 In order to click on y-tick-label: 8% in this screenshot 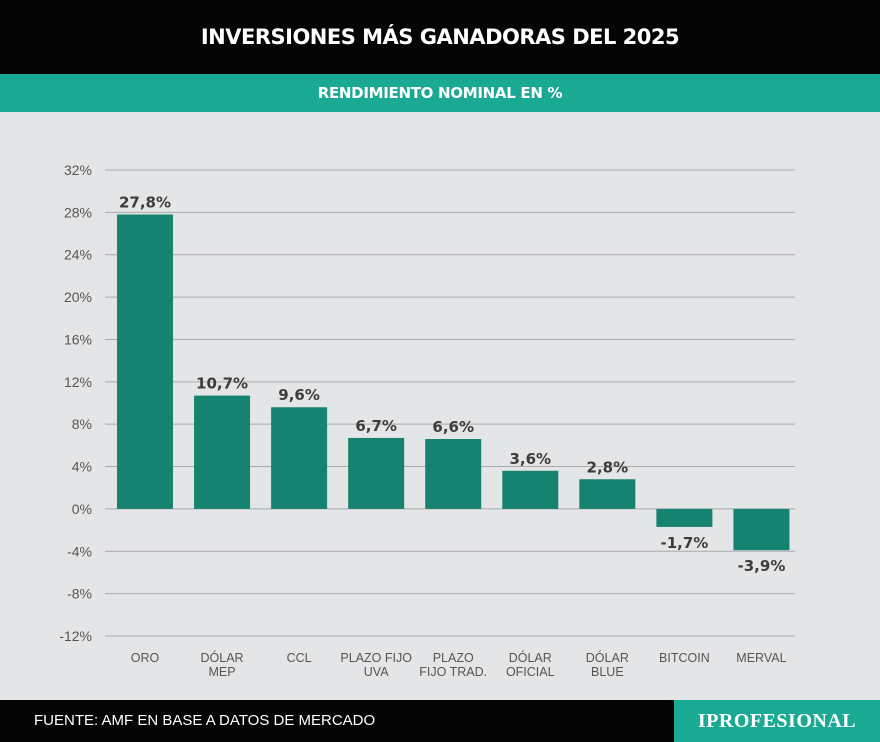, I will do `click(82, 424)`.